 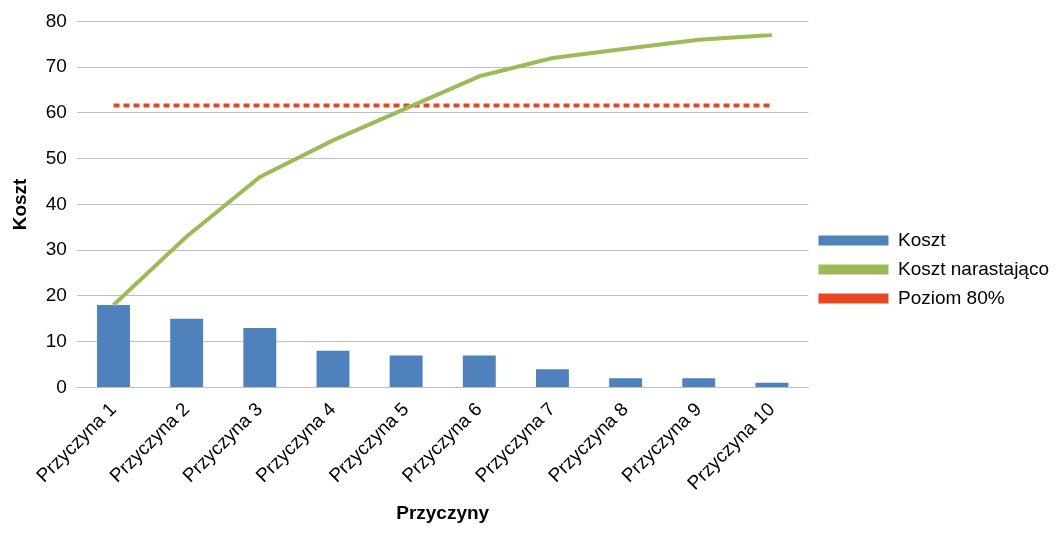 What do you see at coordinates (56, 340) in the screenshot?
I see `y-tick-label: 10` at bounding box center [56, 340].